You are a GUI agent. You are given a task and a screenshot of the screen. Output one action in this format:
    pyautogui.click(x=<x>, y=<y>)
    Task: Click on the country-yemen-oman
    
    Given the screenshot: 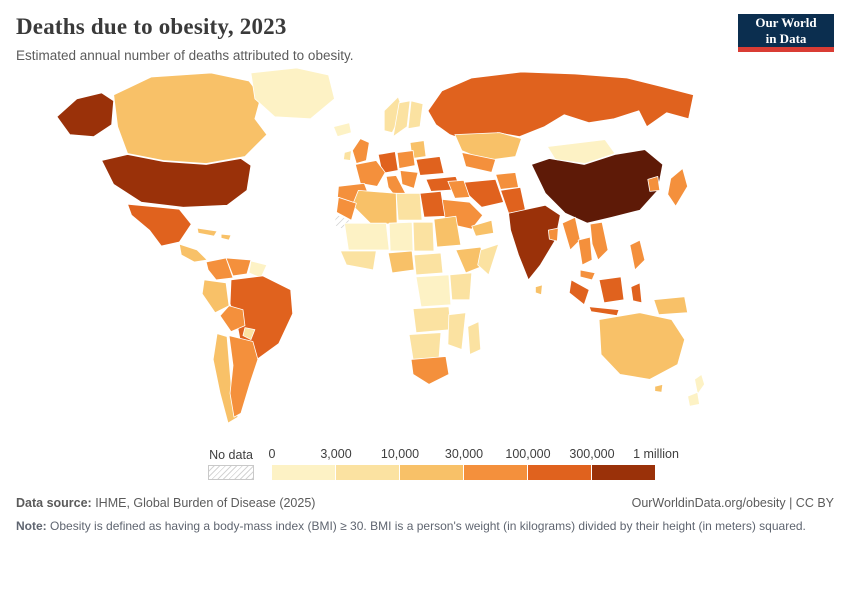 What is the action you would take?
    pyautogui.click(x=483, y=228)
    